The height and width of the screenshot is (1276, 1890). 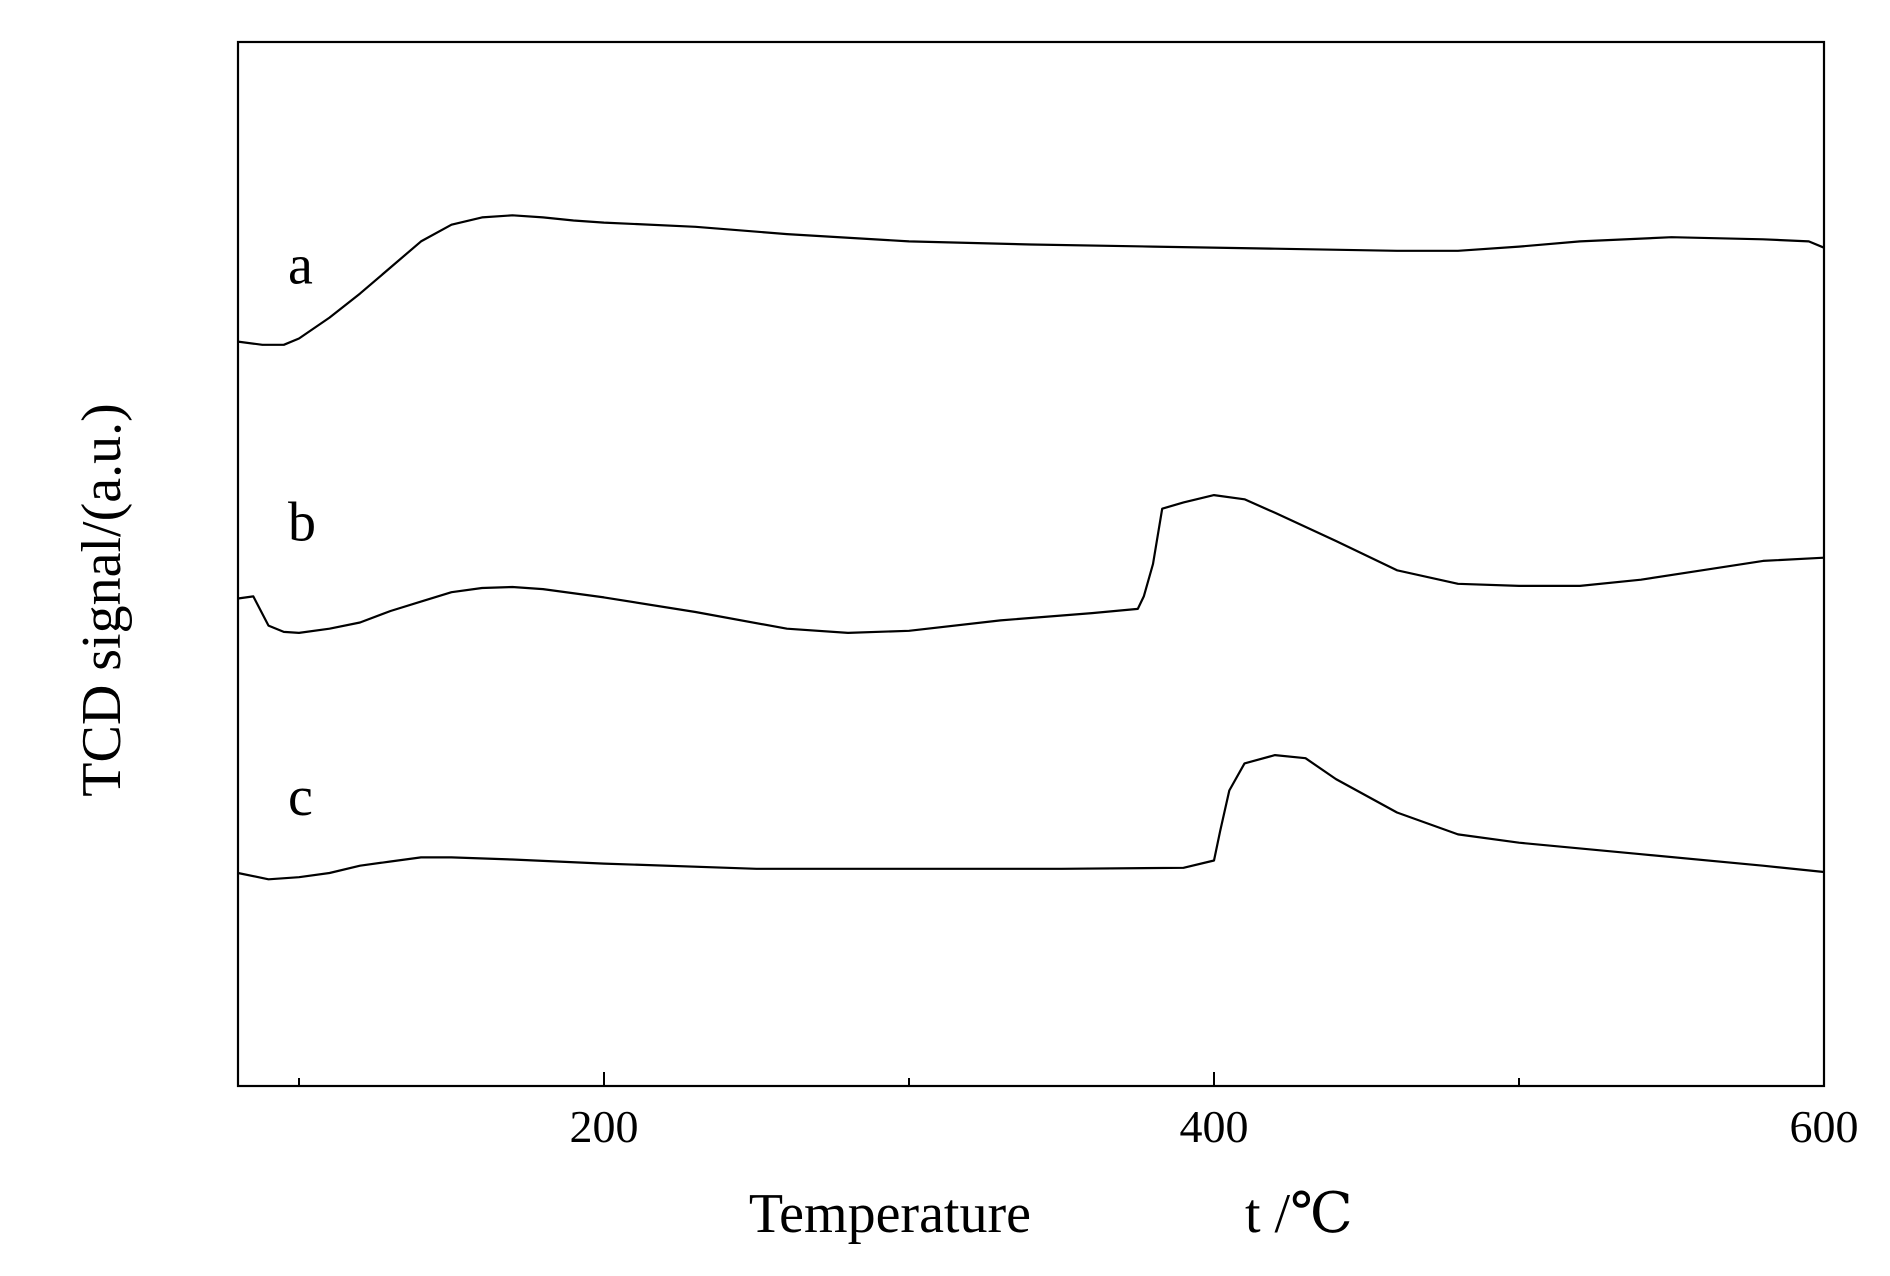 What do you see at coordinates (890, 1214) in the screenshot?
I see `x-axis-title: Temperature` at bounding box center [890, 1214].